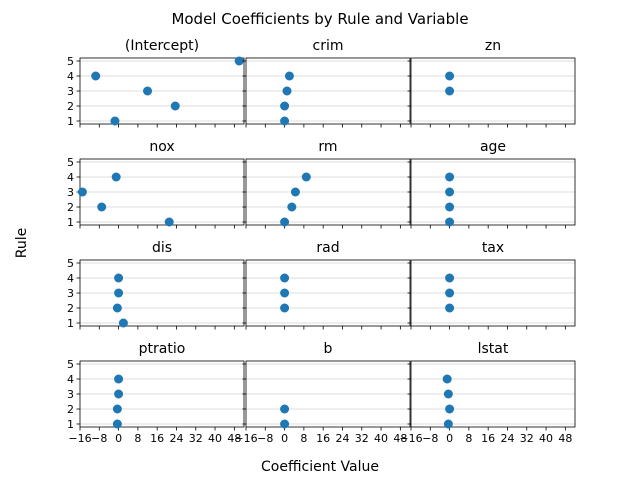 The width and height of the screenshot is (640, 480). What do you see at coordinates (493, 248) in the screenshot?
I see `panel-title-tax: tax` at bounding box center [493, 248].